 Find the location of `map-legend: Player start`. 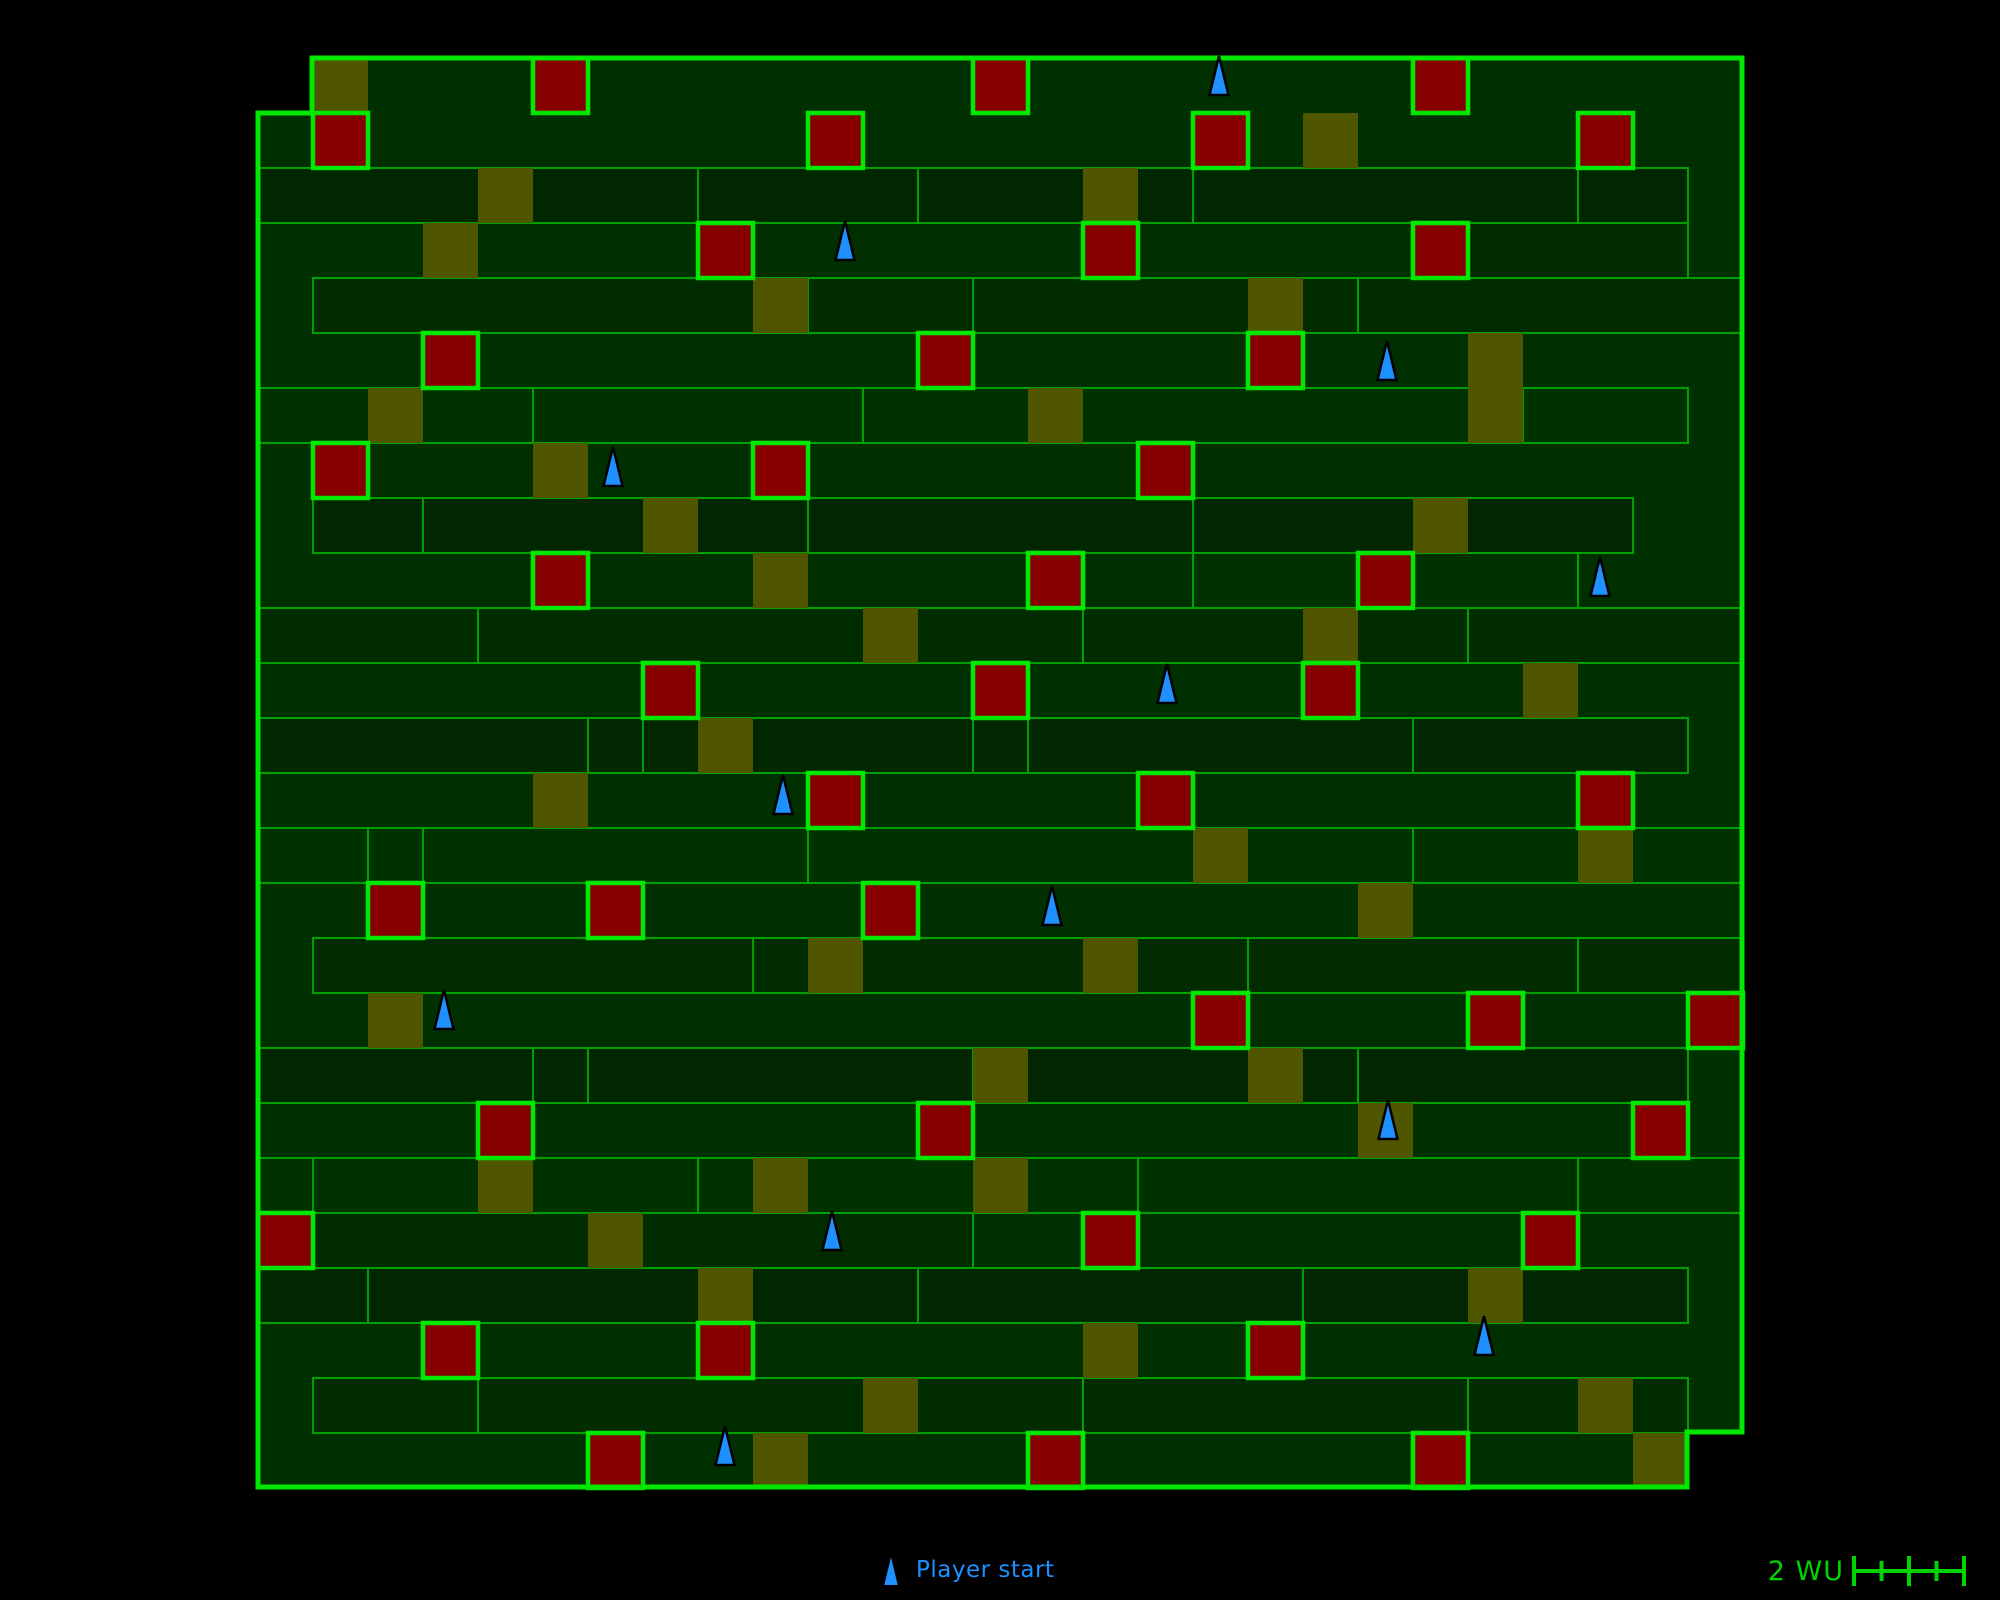

map-legend: Player start is located at coordinates (967, 1570).